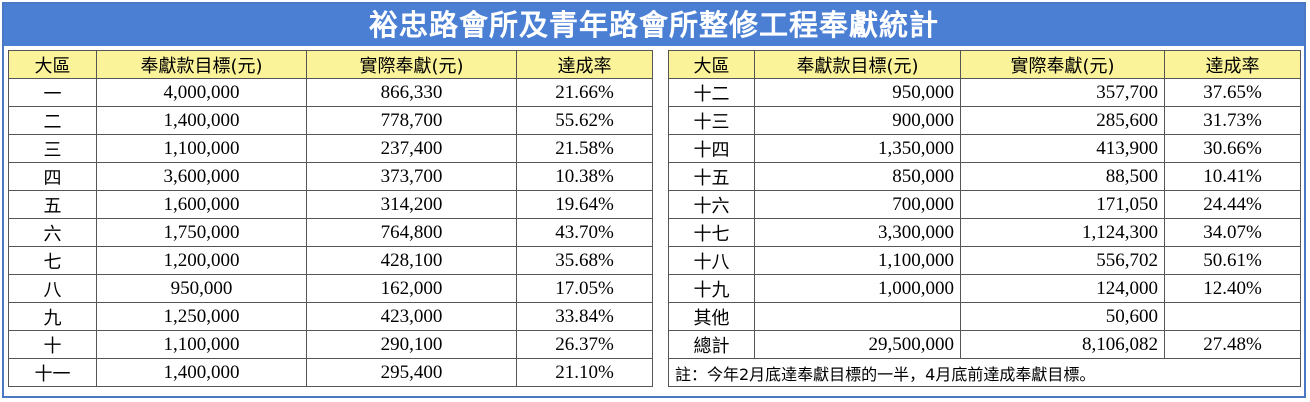 This screenshot has width=1310, height=402. What do you see at coordinates (52, 64) in the screenshot?
I see `header-region: 大區` at bounding box center [52, 64].